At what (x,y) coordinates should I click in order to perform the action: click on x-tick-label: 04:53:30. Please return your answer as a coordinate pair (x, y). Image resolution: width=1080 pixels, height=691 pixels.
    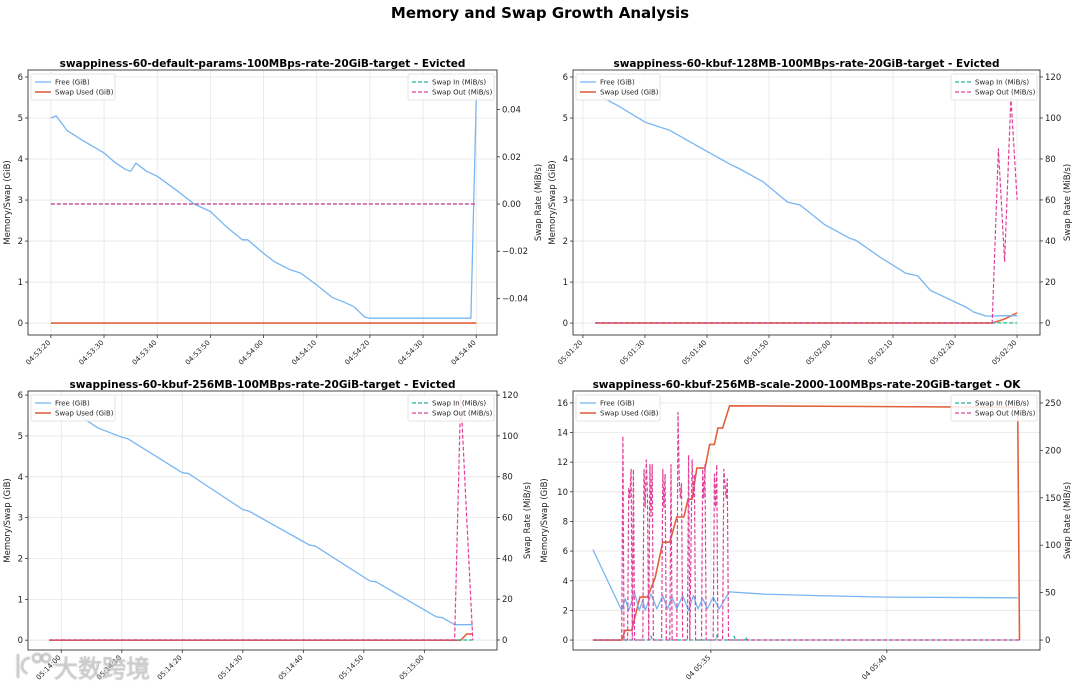
    Looking at the image, I should click on (92, 353).